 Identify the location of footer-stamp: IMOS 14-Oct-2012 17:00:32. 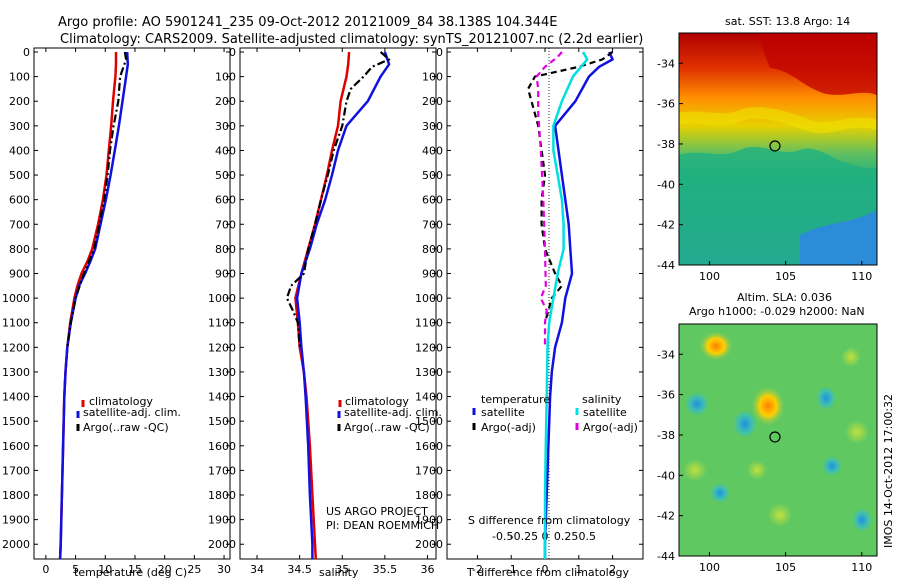
(888, 471).